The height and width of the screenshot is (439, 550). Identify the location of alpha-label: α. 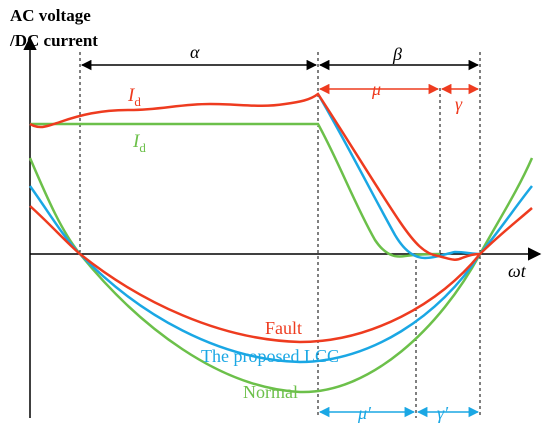
(195, 52).